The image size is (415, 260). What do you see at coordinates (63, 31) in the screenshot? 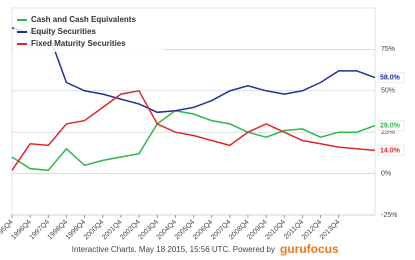
I see `legend-label: Equity Securities` at bounding box center [63, 31].